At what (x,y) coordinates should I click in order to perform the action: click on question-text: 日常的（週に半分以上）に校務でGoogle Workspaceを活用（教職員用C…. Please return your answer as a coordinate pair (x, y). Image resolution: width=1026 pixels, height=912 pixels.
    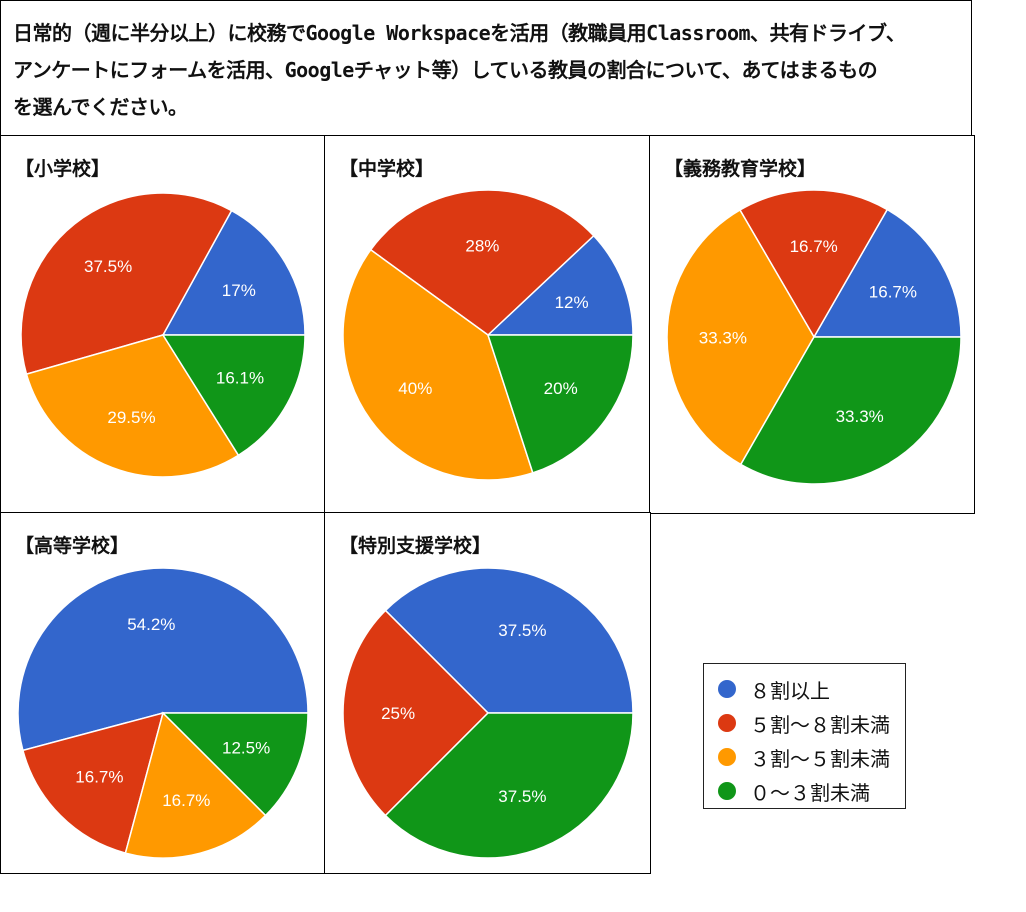
    Looking at the image, I should click on (488, 70).